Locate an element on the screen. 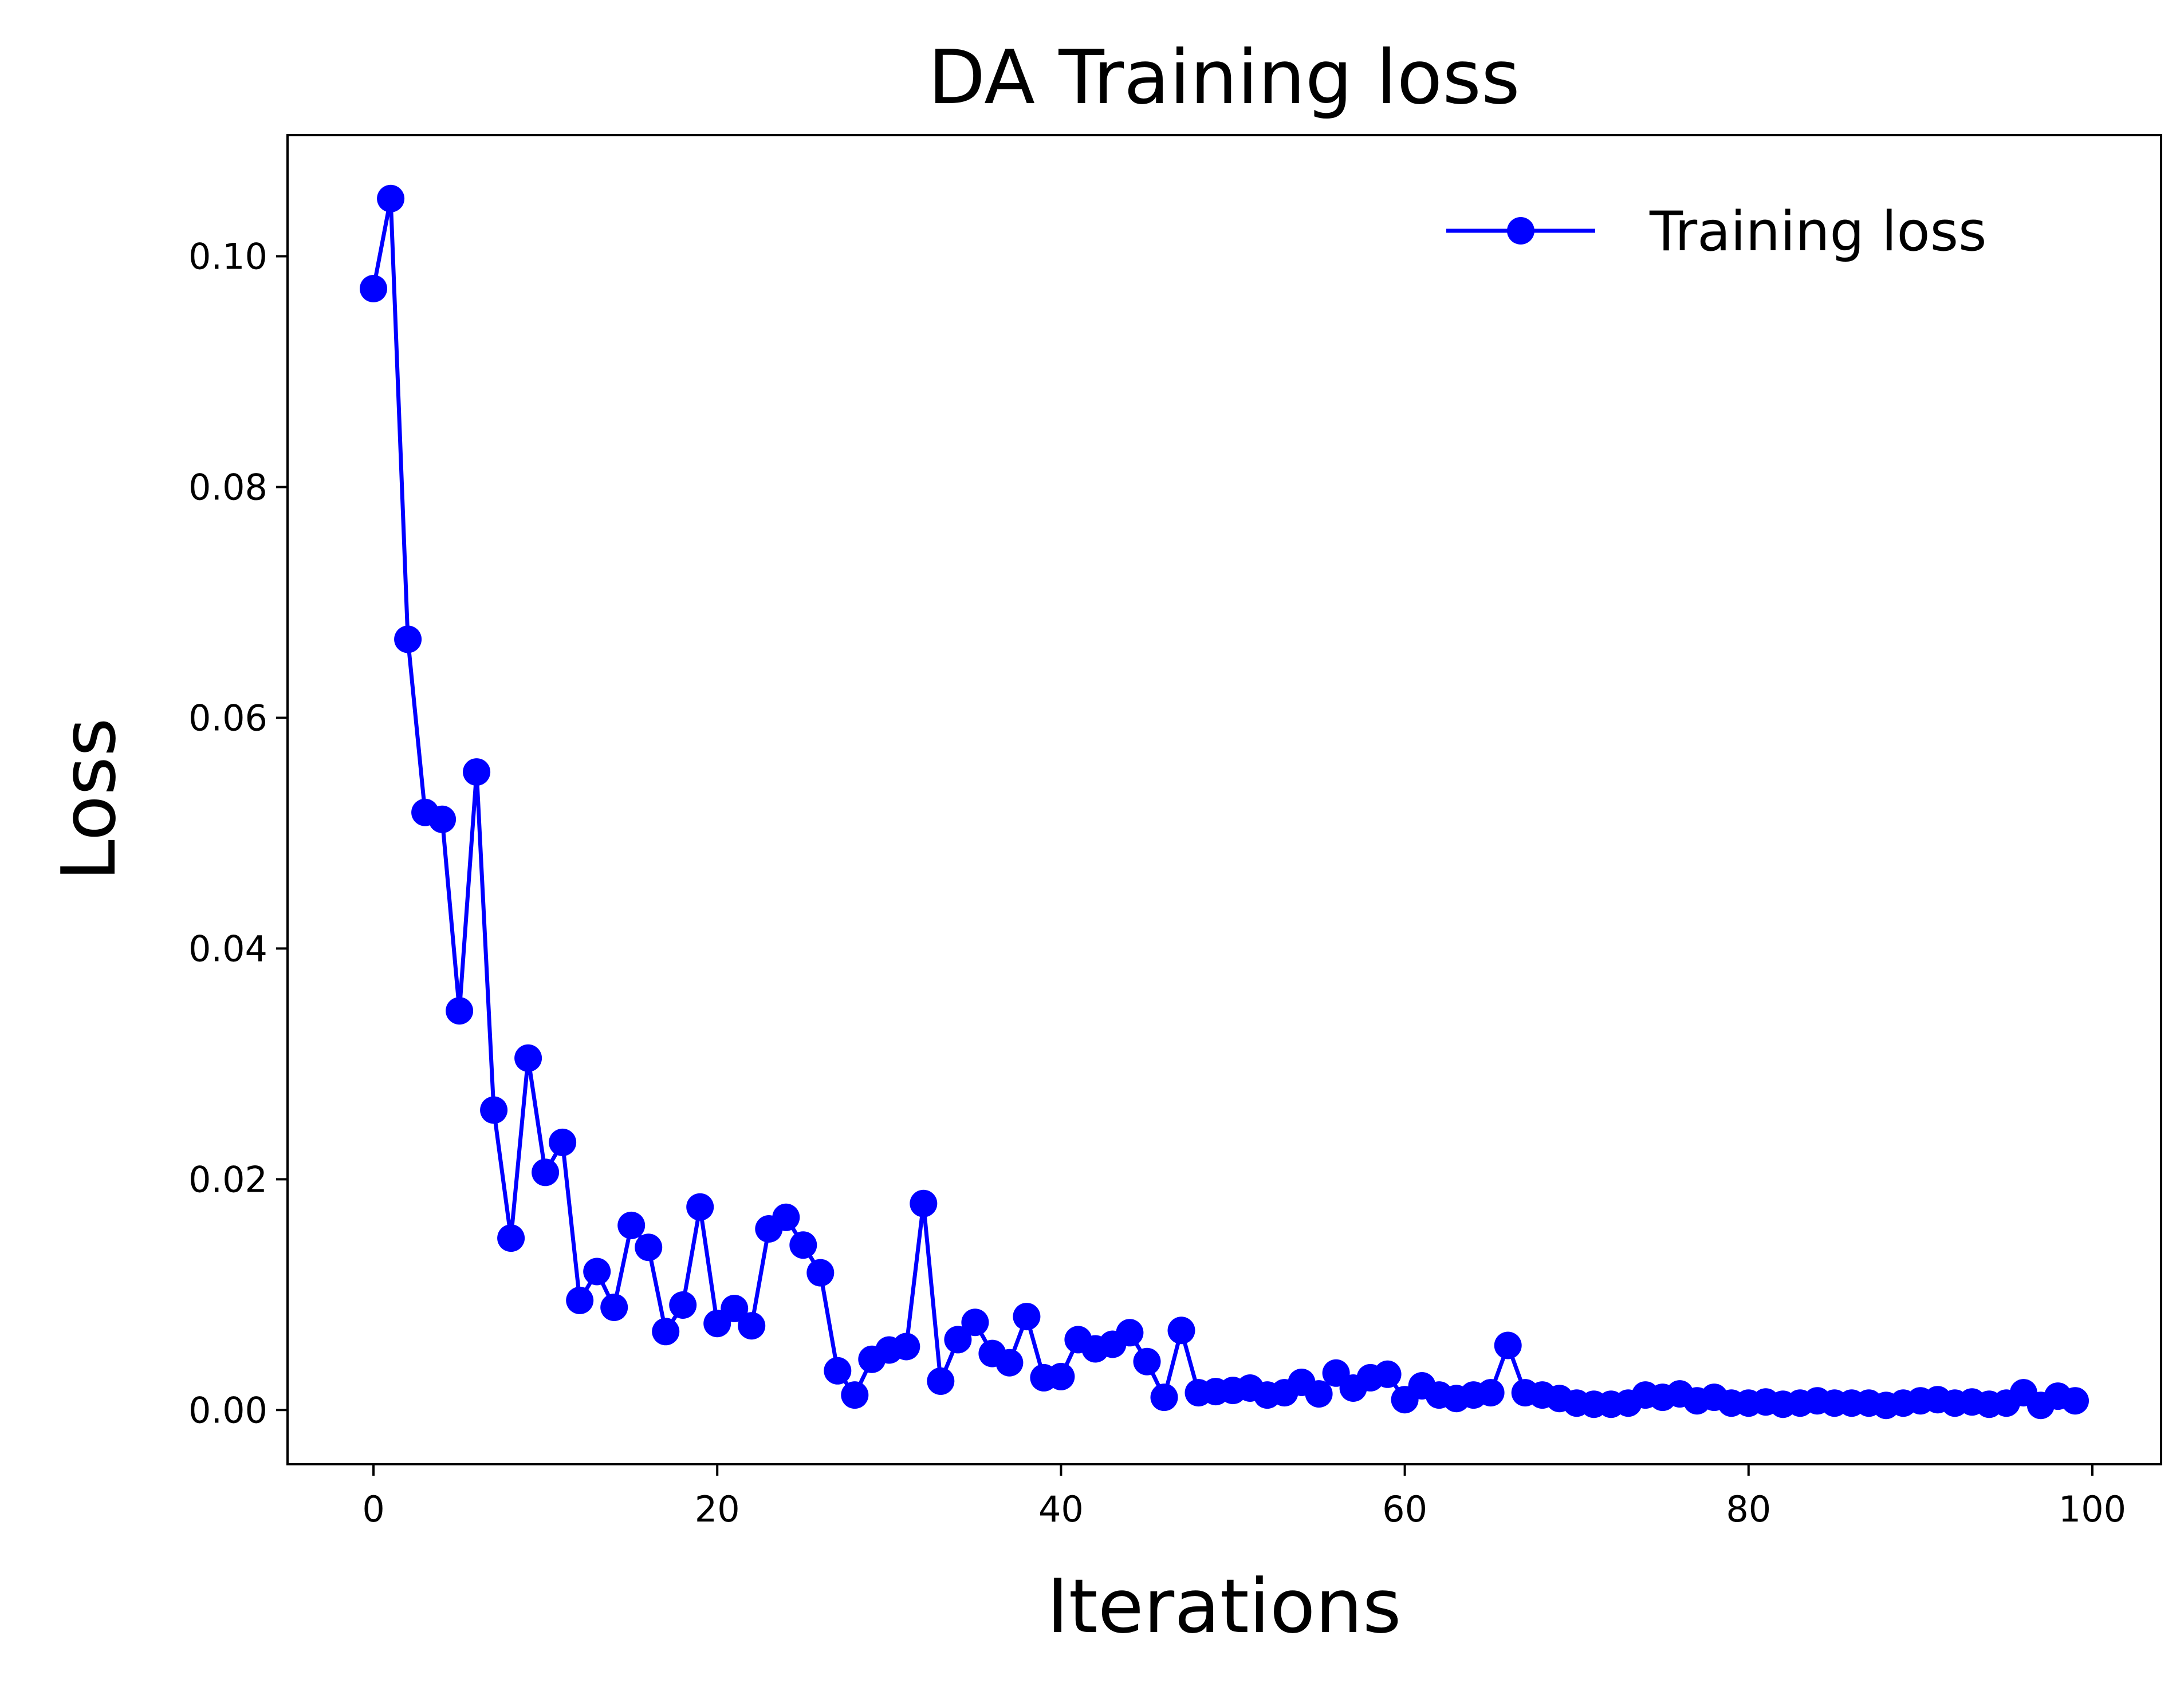 Image resolution: width=2184 pixels, height=1683 pixels. legend-marker is located at coordinates (1520, 231).